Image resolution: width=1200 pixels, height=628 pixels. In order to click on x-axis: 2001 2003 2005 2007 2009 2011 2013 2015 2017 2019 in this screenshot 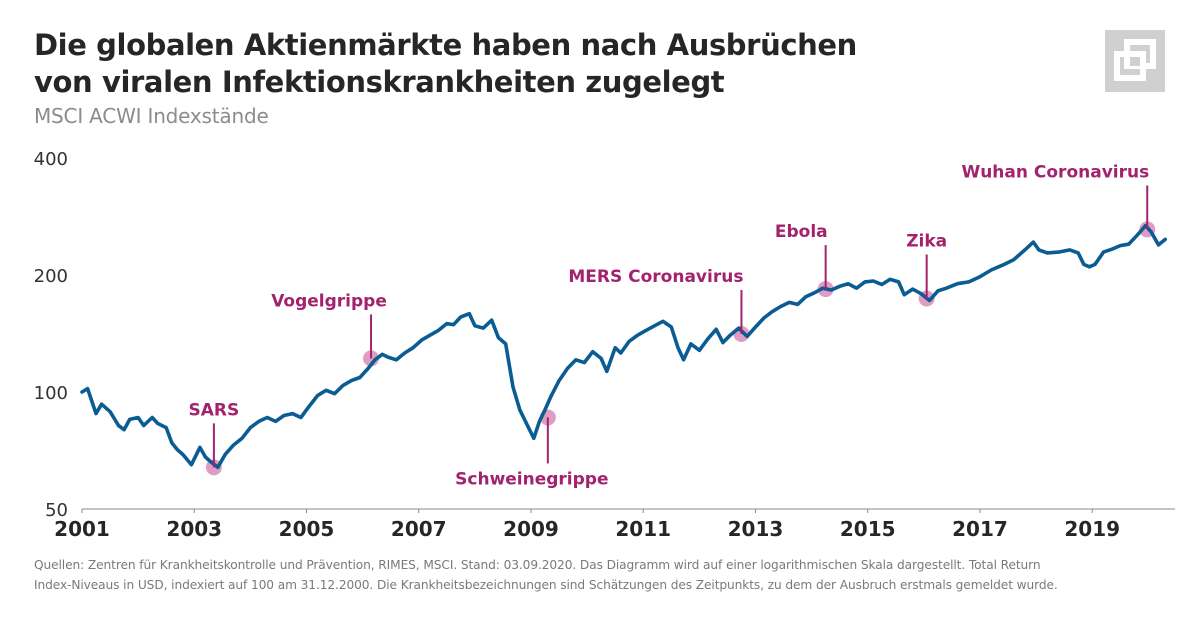, I will do `click(587, 525)`.